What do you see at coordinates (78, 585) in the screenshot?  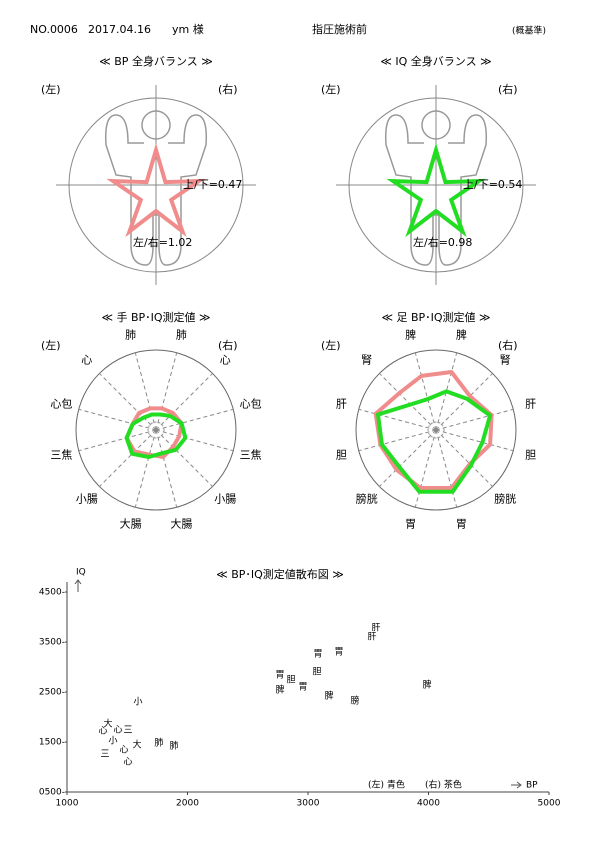 I see `y-arrow` at bounding box center [78, 585].